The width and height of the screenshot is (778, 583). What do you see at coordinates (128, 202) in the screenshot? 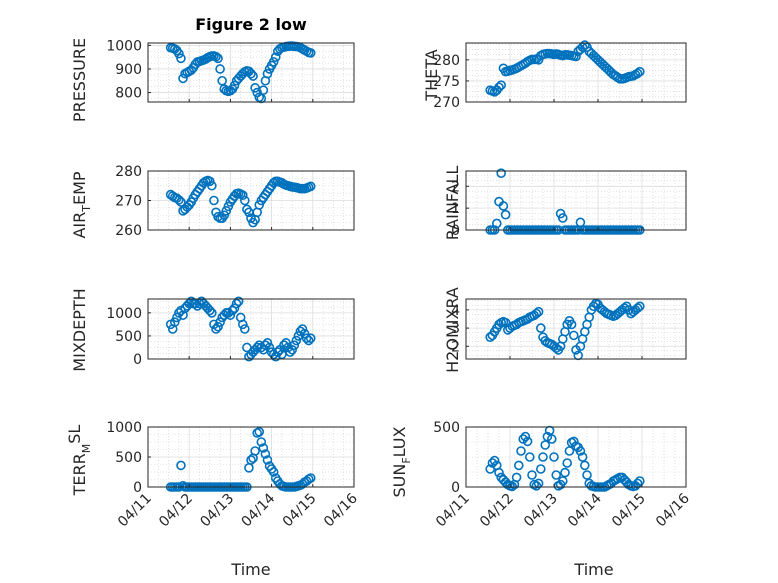
I see `y-tick-label: 270` at bounding box center [128, 202].